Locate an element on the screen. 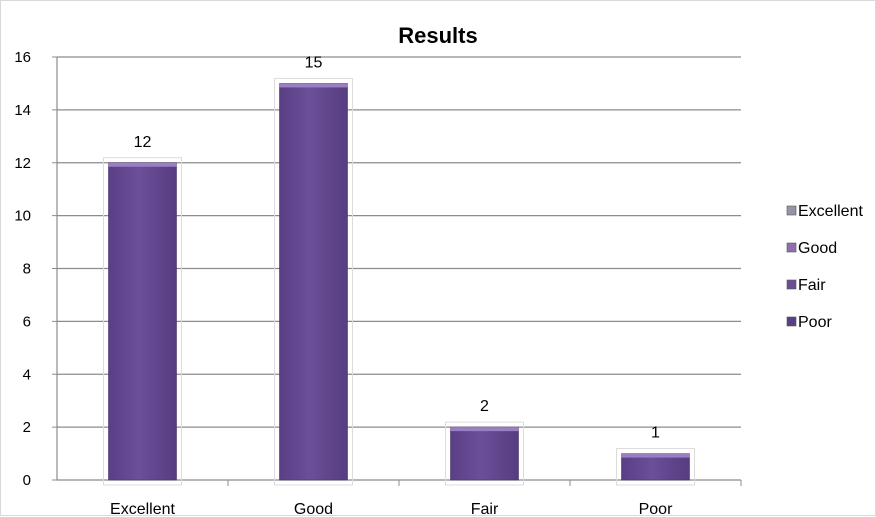 This screenshot has width=876, height=517. legend-label: Excellent is located at coordinates (830, 211).